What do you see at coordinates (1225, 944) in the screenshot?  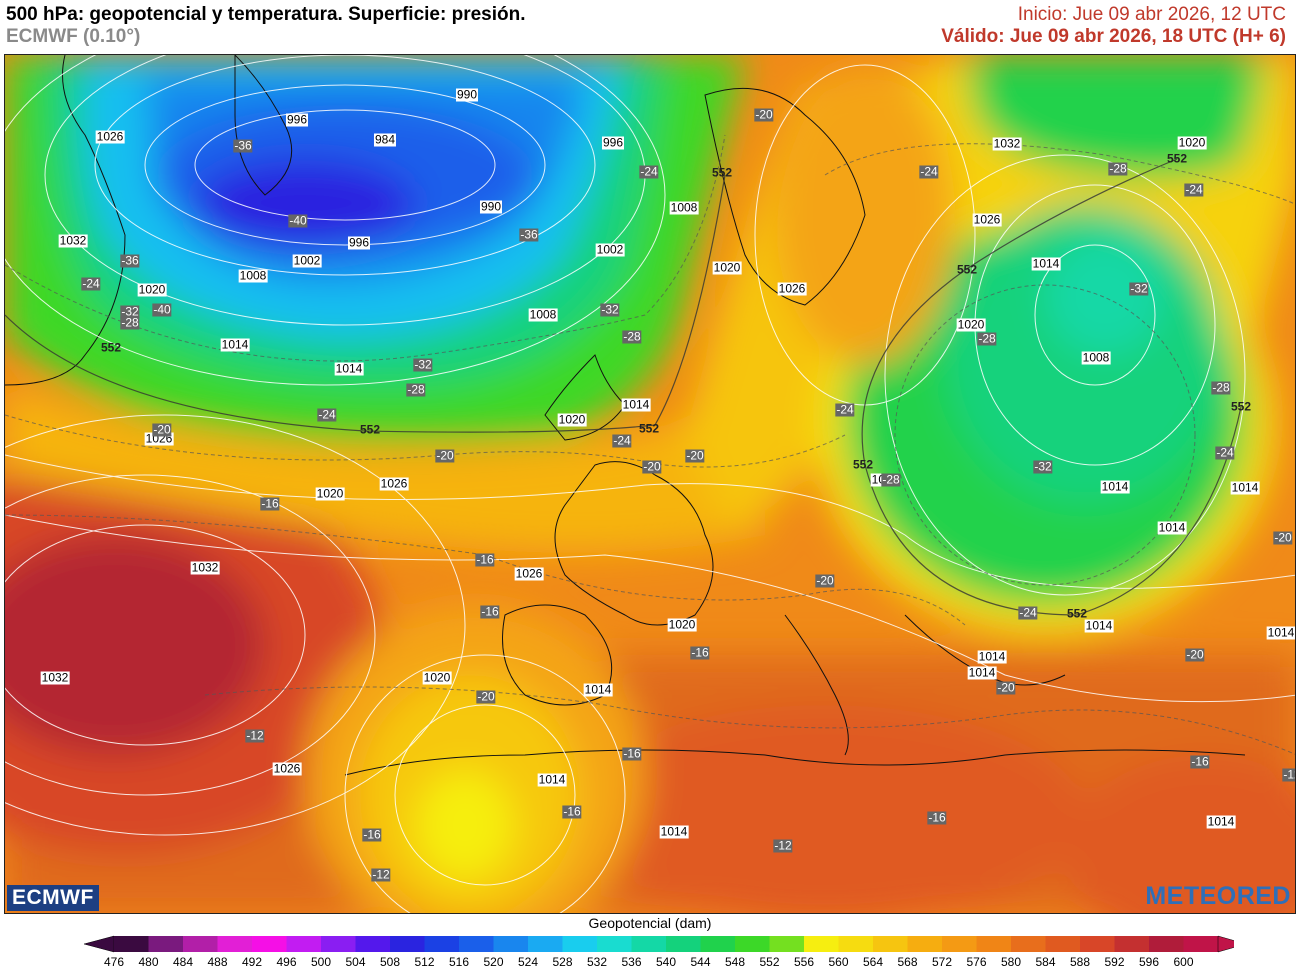 I see `scale-max-arrow` at bounding box center [1225, 944].